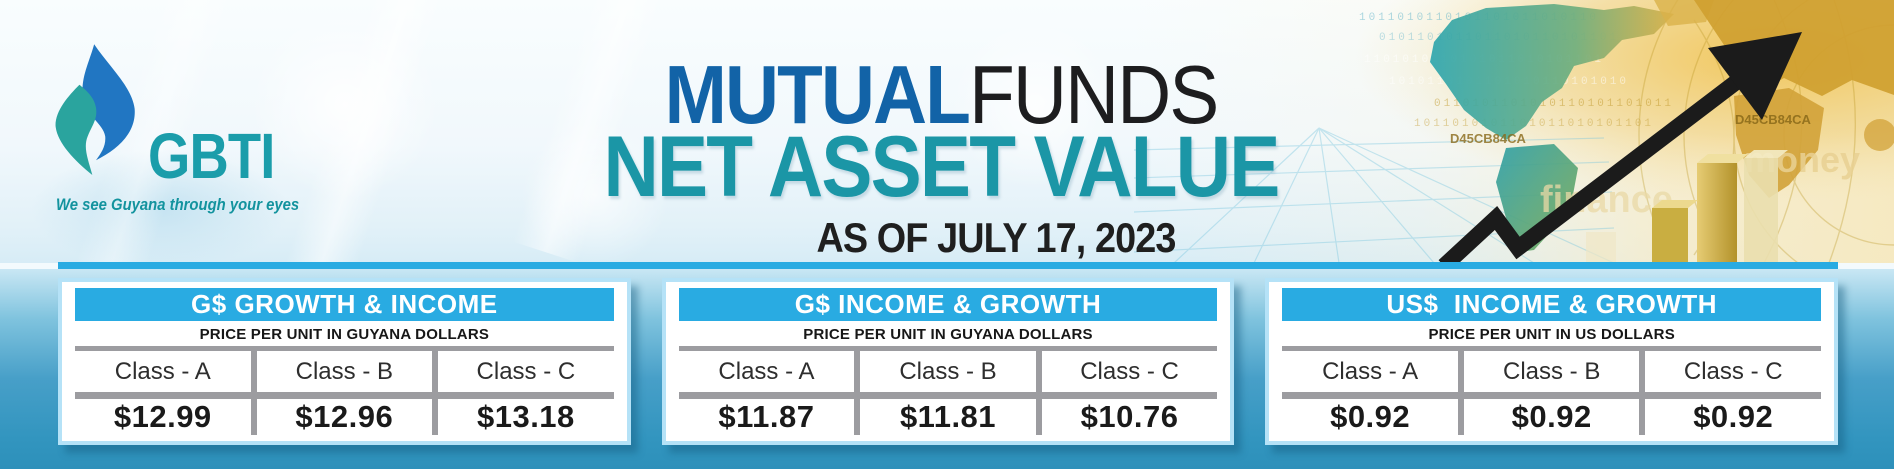 The height and width of the screenshot is (469, 1894). Describe the element at coordinates (1733, 416) in the screenshot. I see `class-c-price: $0.92` at that location.